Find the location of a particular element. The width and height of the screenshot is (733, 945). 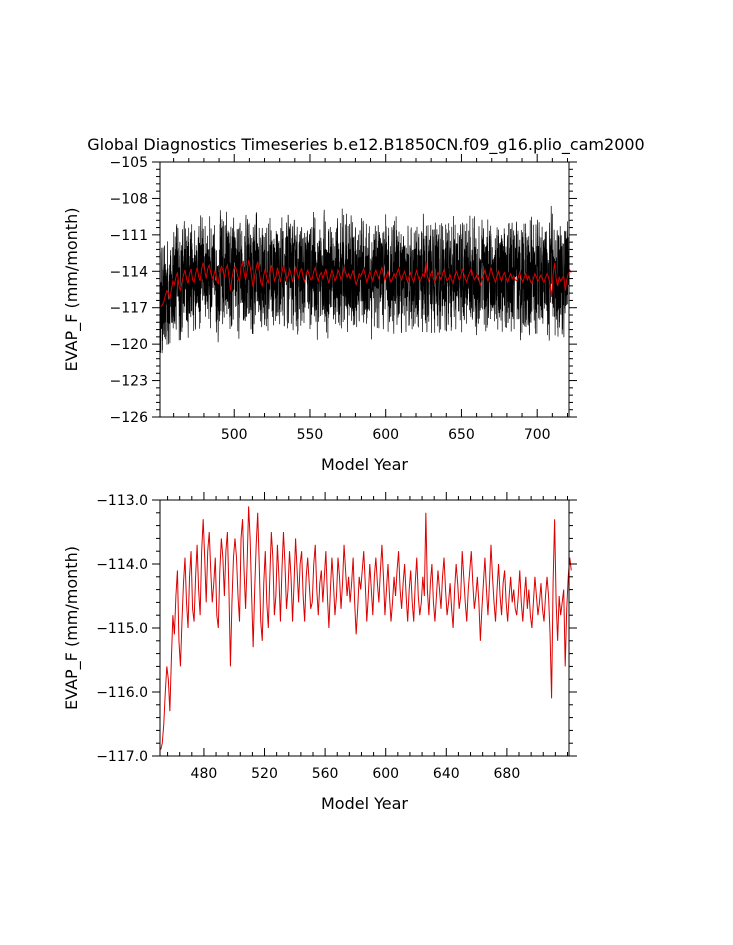

x-tick-label: 480 is located at coordinates (204, 774).